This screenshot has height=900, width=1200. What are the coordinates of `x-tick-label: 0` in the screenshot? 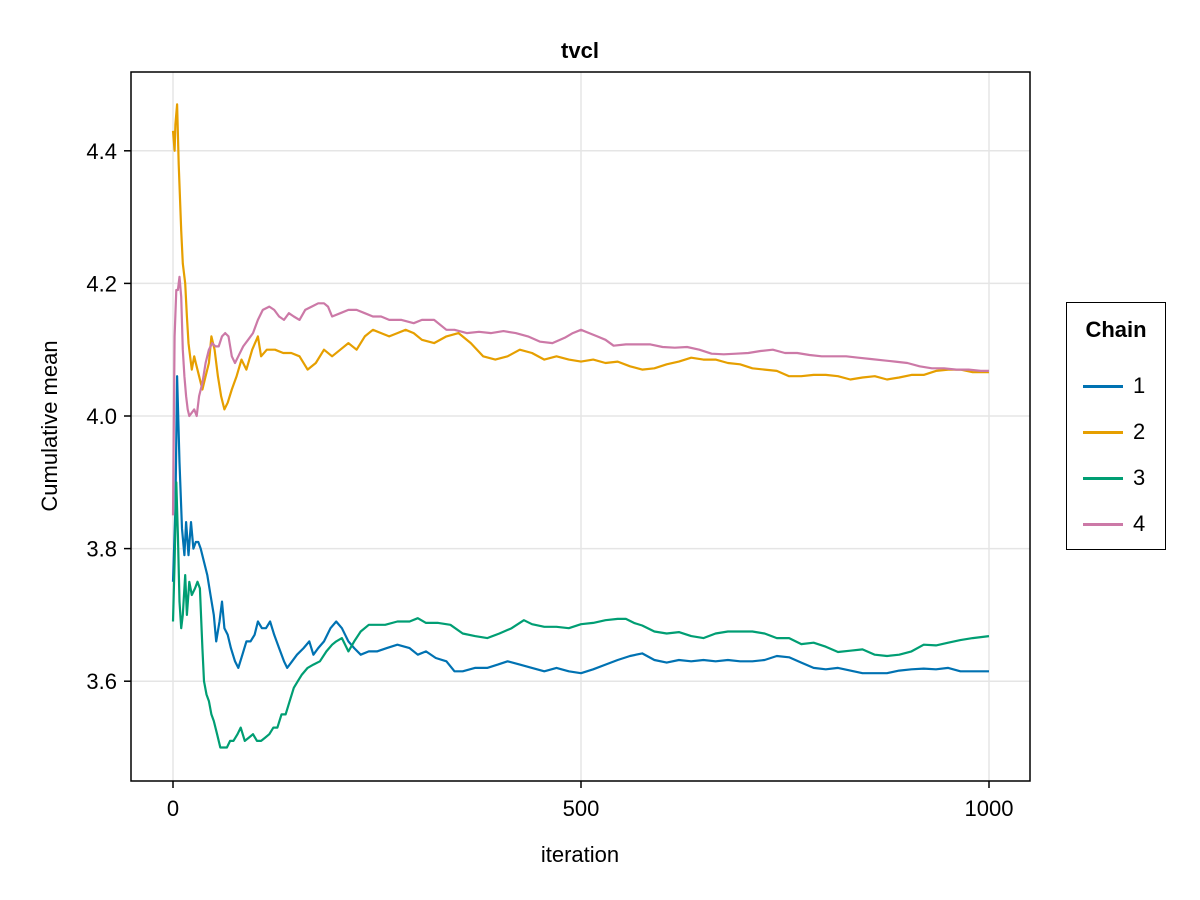 It's located at (173, 808).